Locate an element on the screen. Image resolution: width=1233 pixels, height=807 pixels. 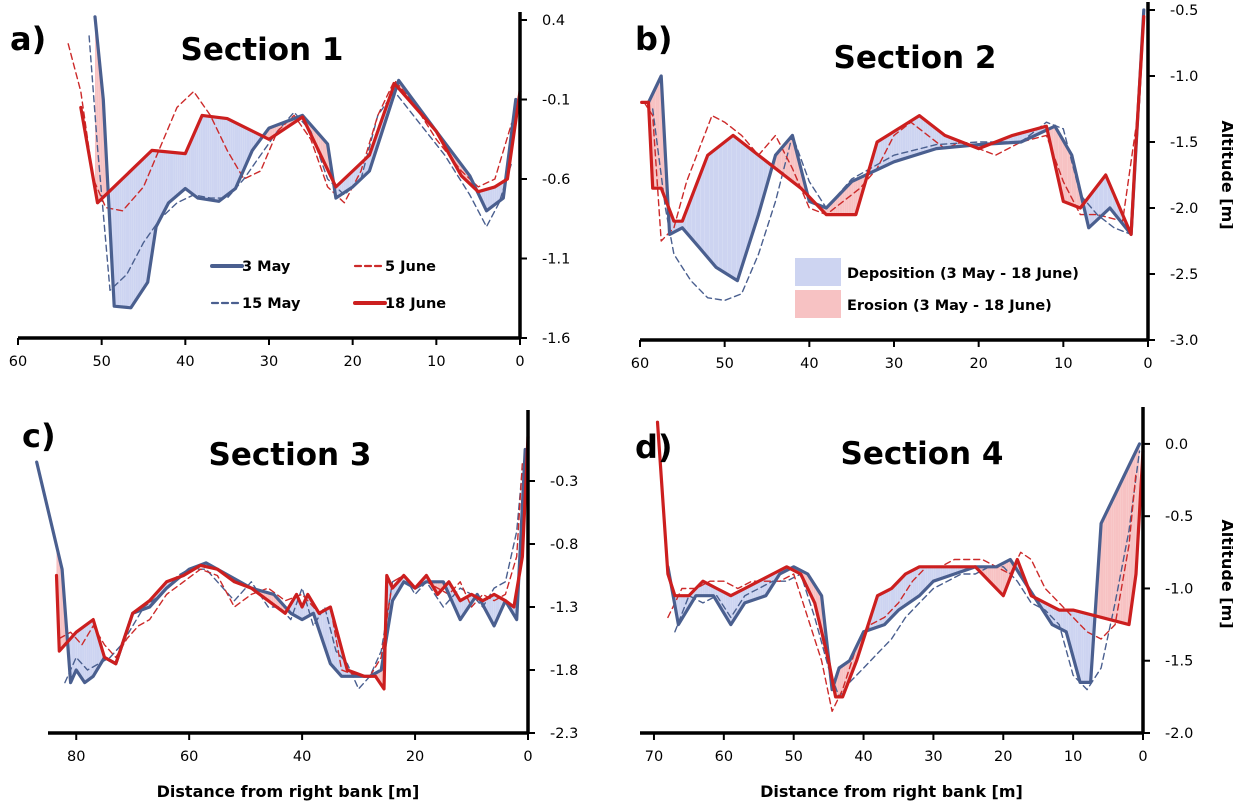
x-tick-label: 40 is located at coordinates (185, 362).